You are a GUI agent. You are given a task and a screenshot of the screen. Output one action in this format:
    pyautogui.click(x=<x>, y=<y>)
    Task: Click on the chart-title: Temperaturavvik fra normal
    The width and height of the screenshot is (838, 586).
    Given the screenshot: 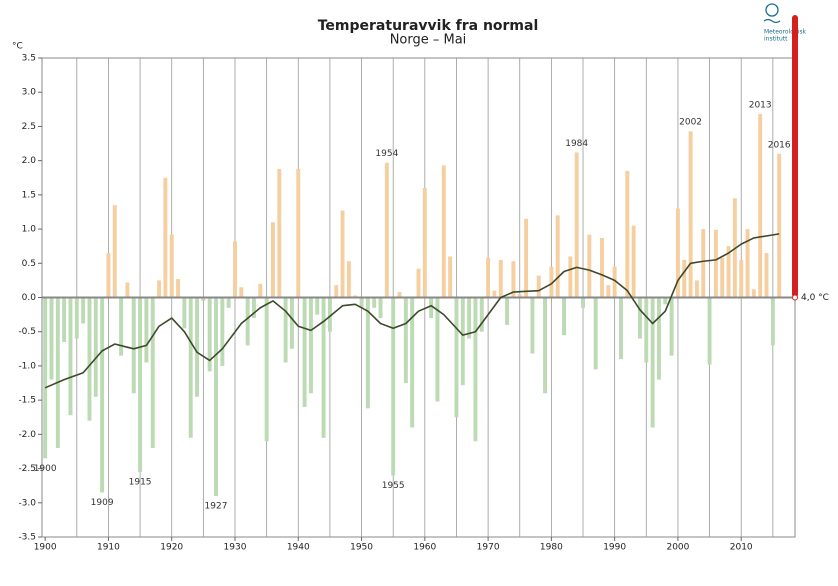 What is the action you would take?
    pyautogui.click(x=428, y=26)
    